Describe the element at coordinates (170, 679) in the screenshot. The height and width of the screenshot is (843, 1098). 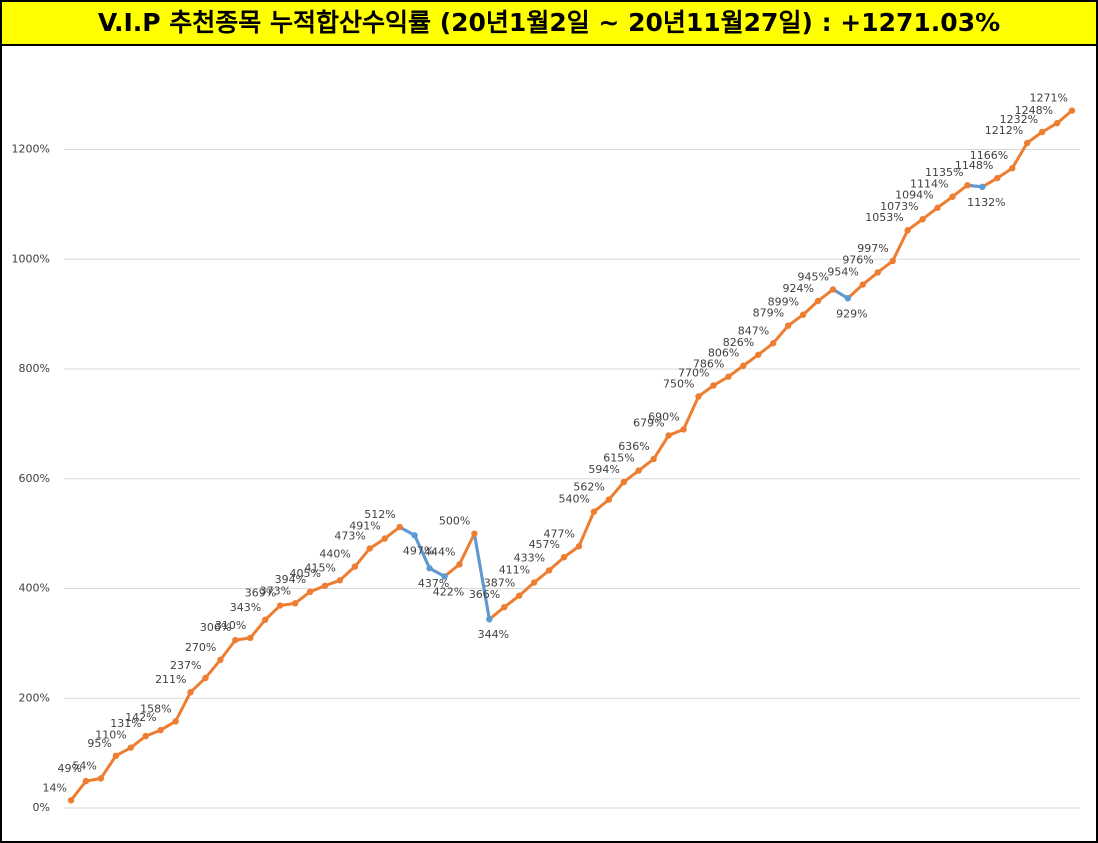
I see `data-label: 211%` at that location.